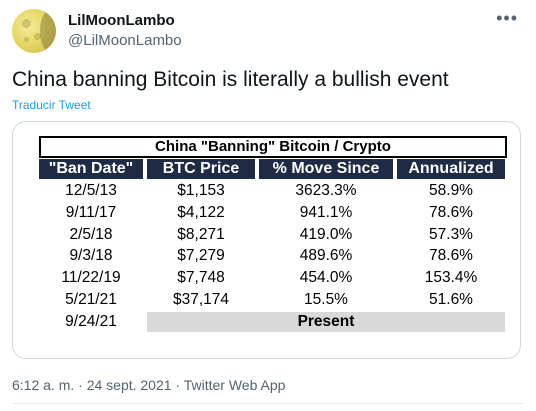 The image size is (536, 411). What do you see at coordinates (273, 147) in the screenshot?
I see `table-title: China "Banning" Bitcoin / Crypto` at bounding box center [273, 147].